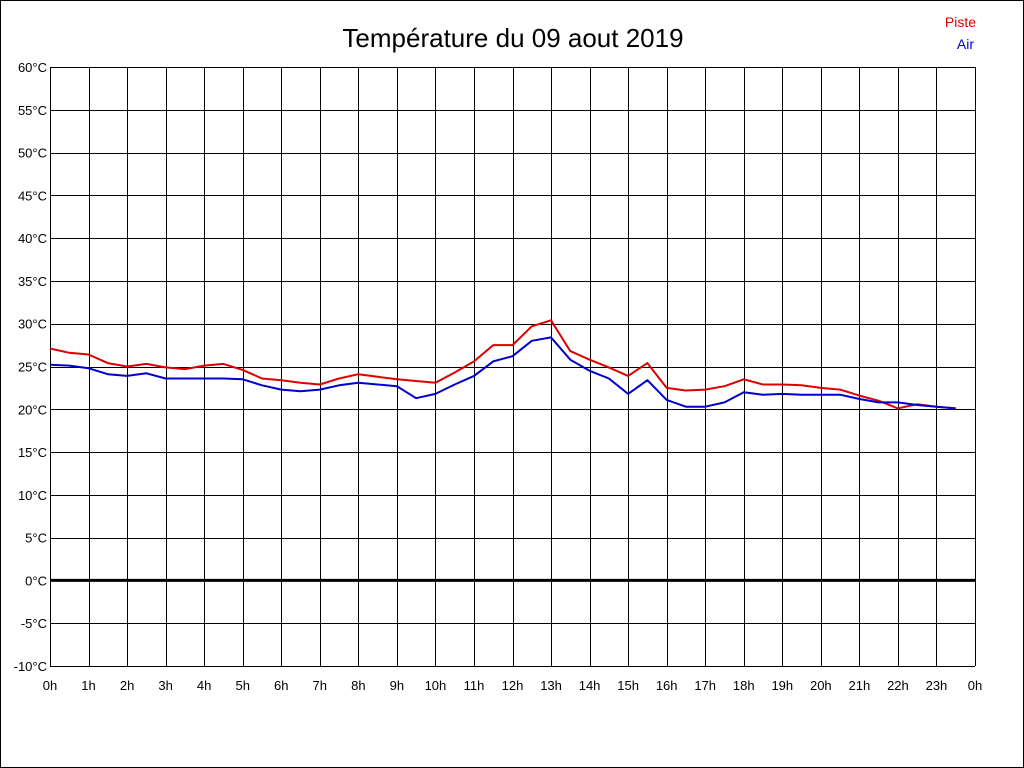 The height and width of the screenshot is (768, 1024). I want to click on x-tick-label: 21h, so click(860, 685).